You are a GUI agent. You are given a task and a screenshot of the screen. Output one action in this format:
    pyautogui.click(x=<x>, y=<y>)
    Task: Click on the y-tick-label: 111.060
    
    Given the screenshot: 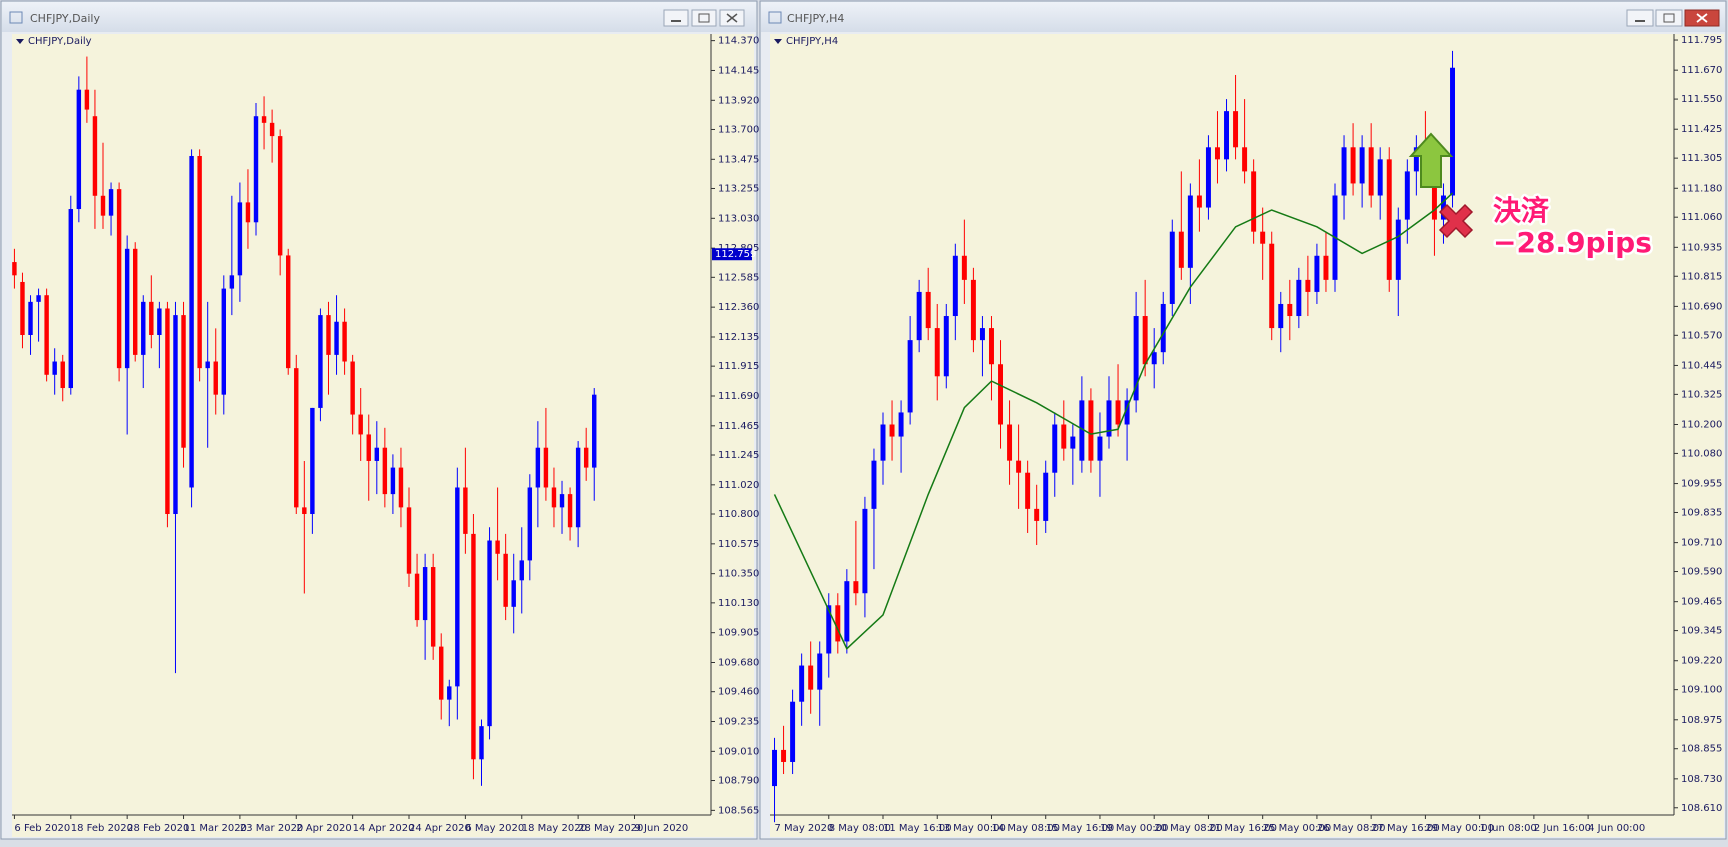 What is the action you would take?
    pyautogui.click(x=1701, y=217)
    